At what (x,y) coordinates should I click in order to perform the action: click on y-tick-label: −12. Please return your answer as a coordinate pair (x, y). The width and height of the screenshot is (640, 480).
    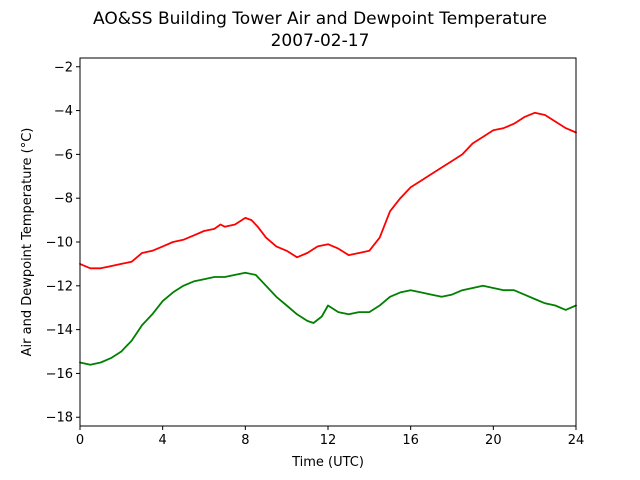
    Looking at the image, I should click on (59, 286).